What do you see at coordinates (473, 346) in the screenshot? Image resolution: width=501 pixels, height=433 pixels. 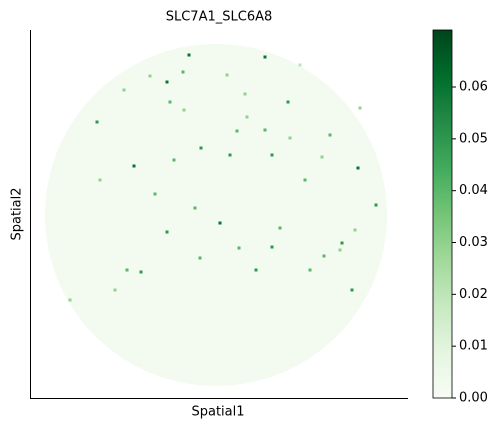 I see `colorbar-tick-label: 0.01` at bounding box center [473, 346].